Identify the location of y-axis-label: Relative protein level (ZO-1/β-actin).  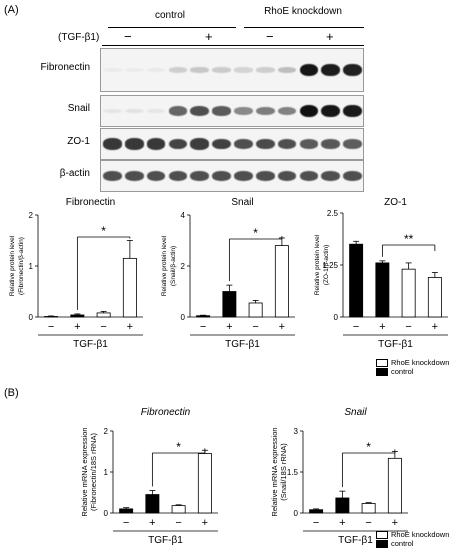
(322, 264).